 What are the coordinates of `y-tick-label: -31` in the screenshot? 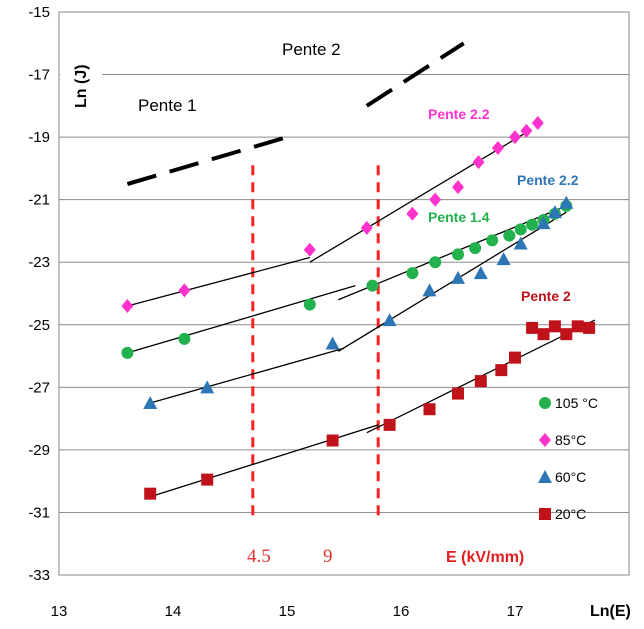 It's located at (39, 512).